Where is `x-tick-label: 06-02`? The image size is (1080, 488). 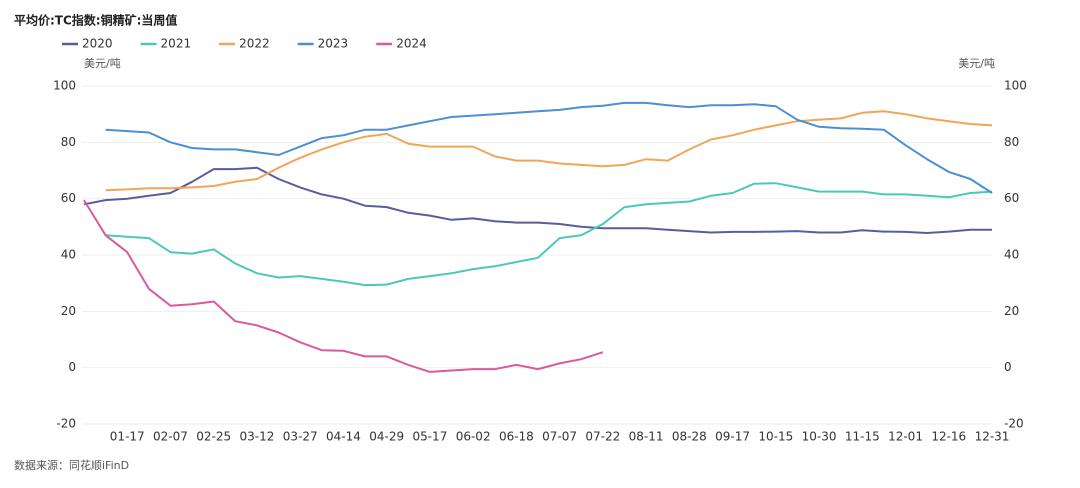
x-tick-label: 06-02 is located at coordinates (473, 437).